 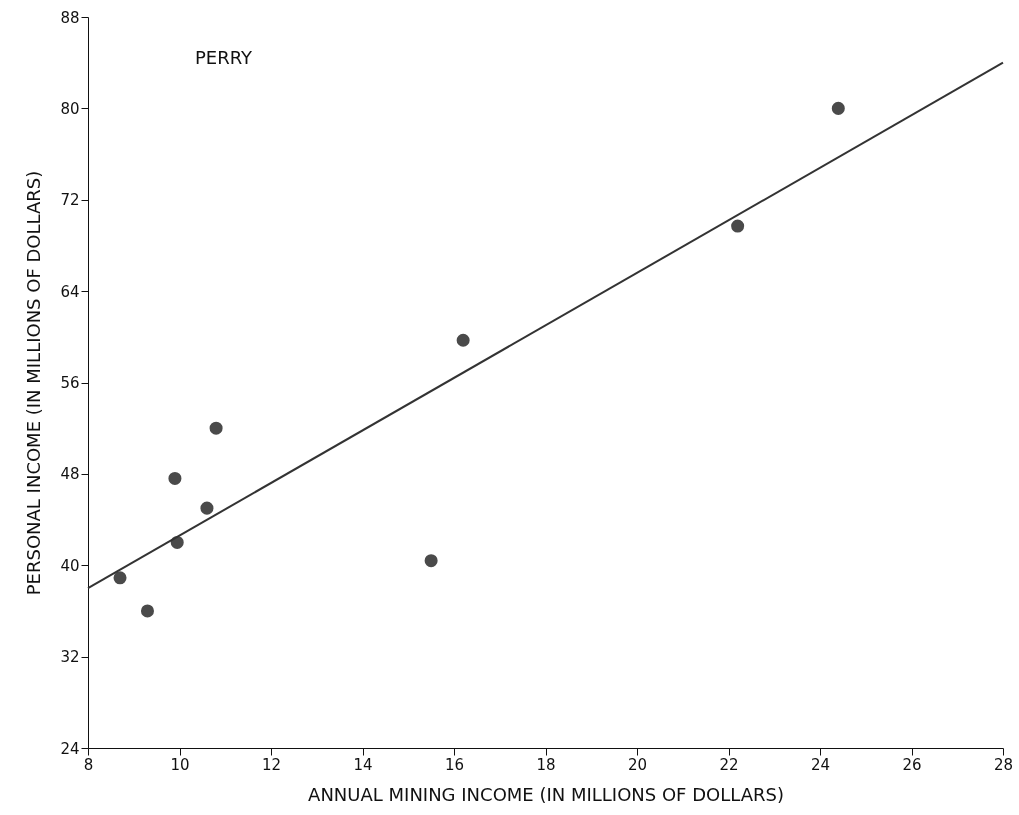 What do you see at coordinates (363, 764) in the screenshot?
I see `x-tick-label: 14` at bounding box center [363, 764].